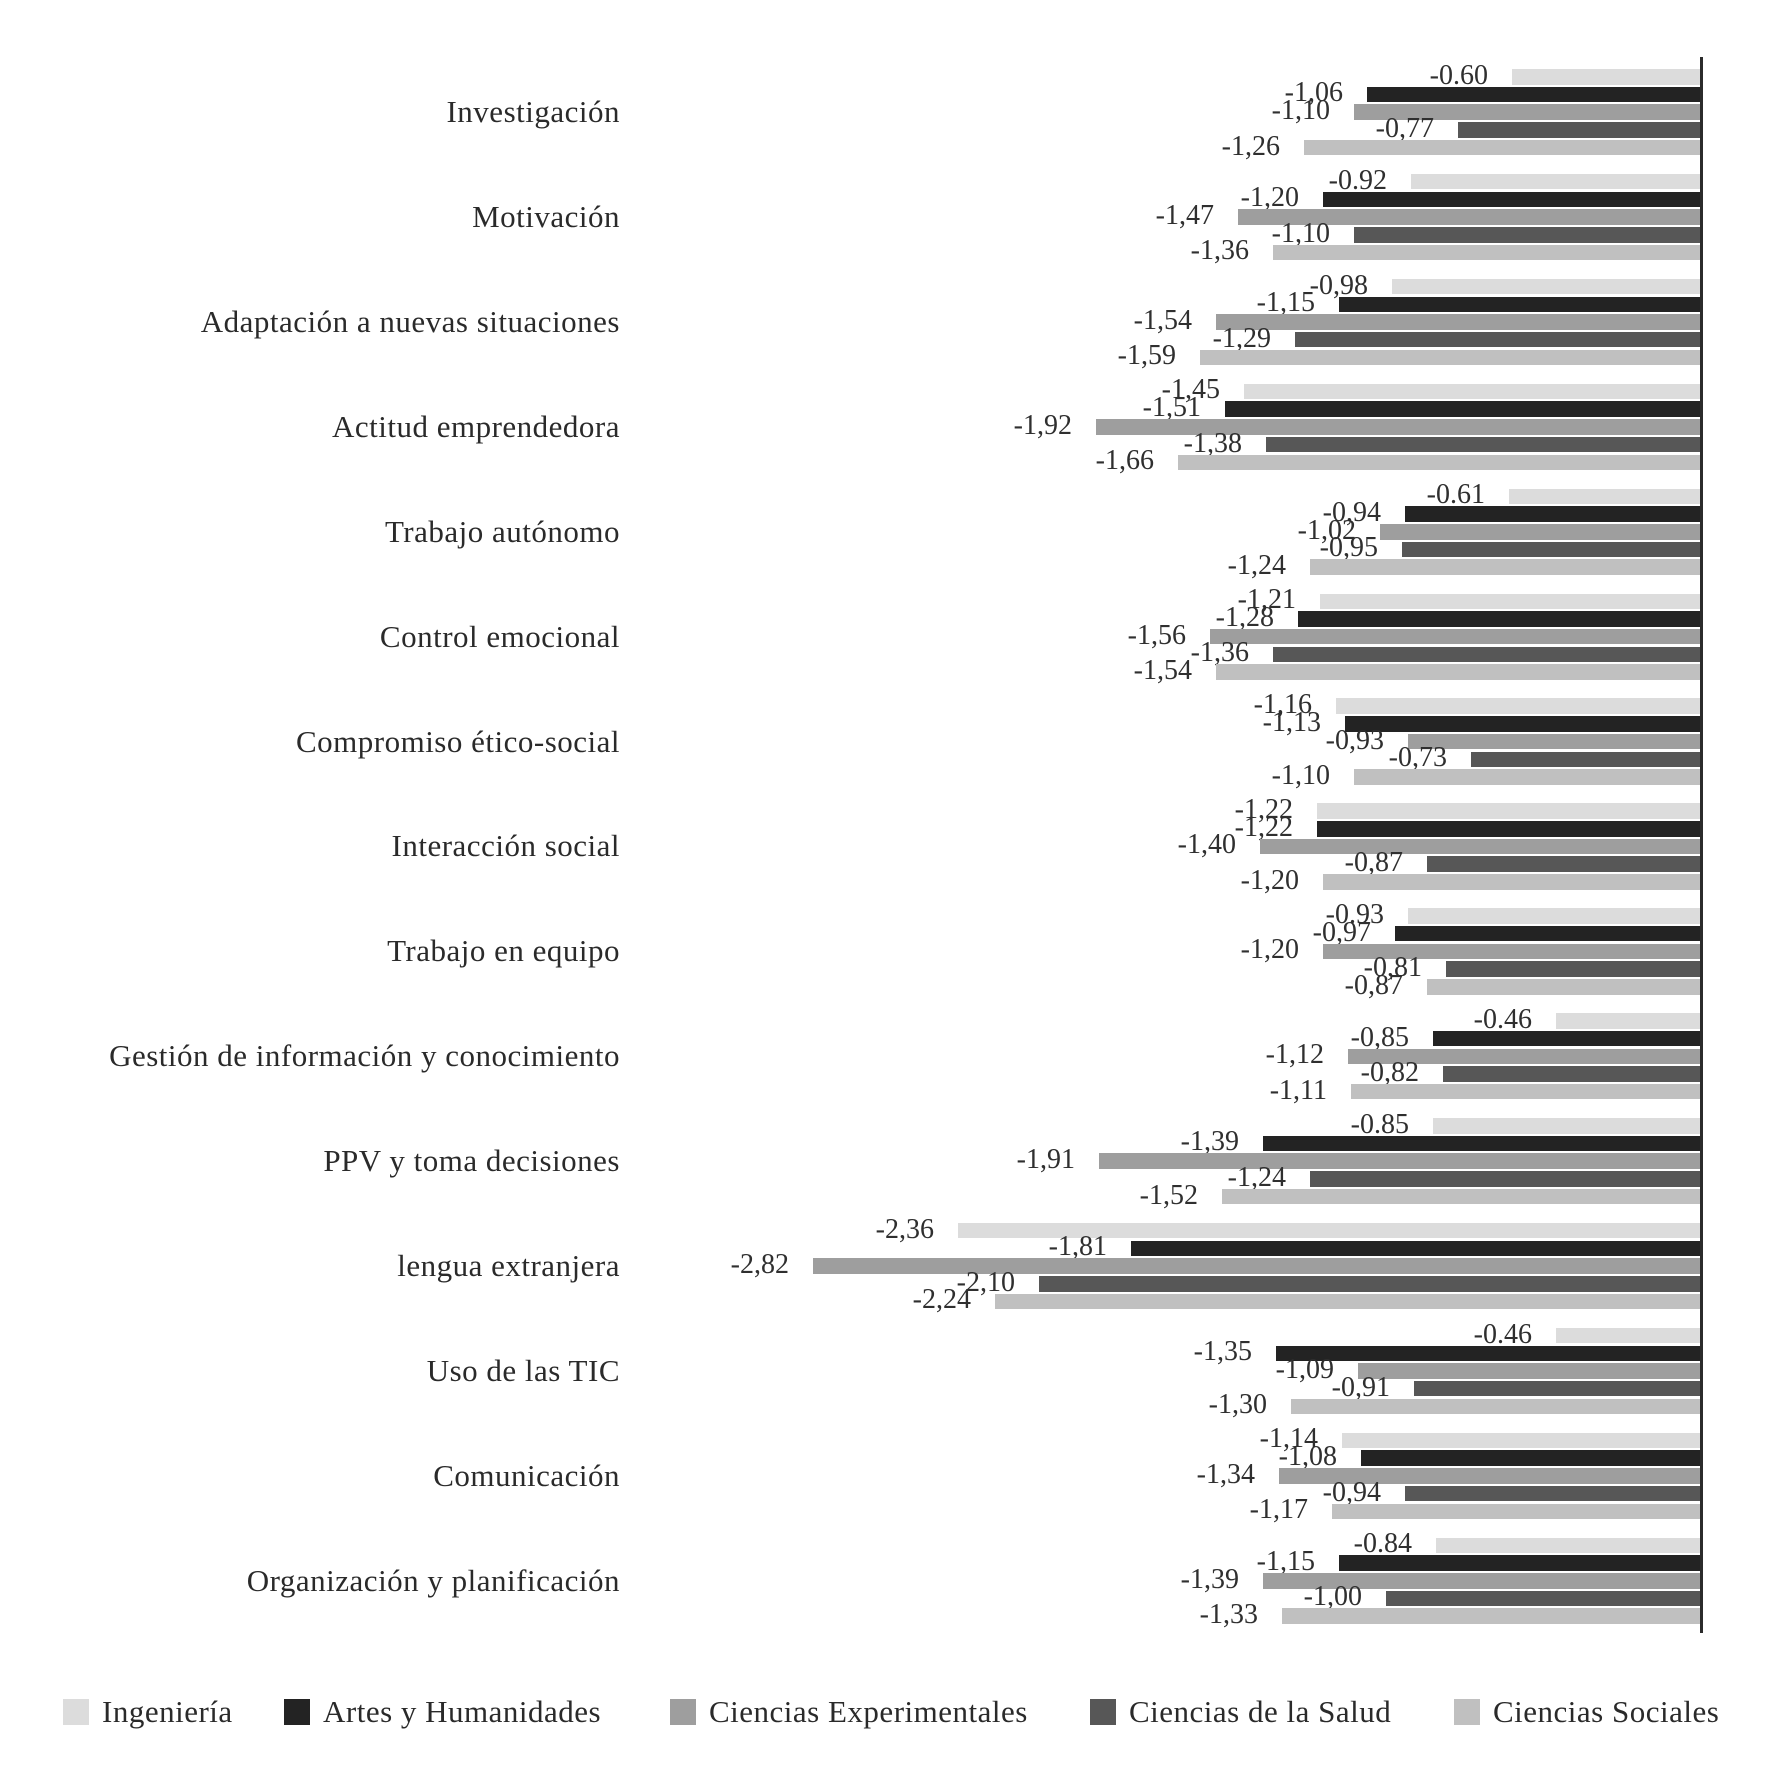  I want to click on category-label: Organización y planificación, so click(433, 1580).